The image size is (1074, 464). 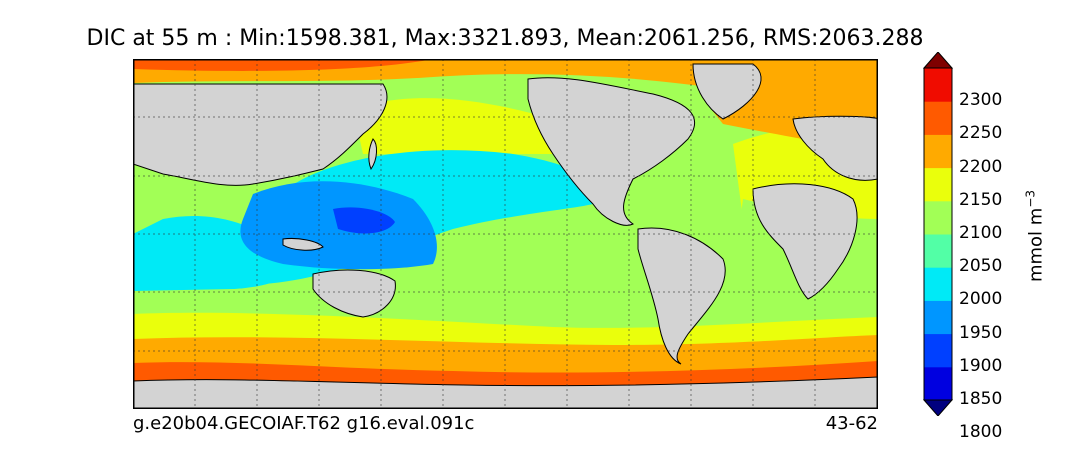 What do you see at coordinates (981, 365) in the screenshot?
I see `colorbar-tick-label: 1900` at bounding box center [981, 365].